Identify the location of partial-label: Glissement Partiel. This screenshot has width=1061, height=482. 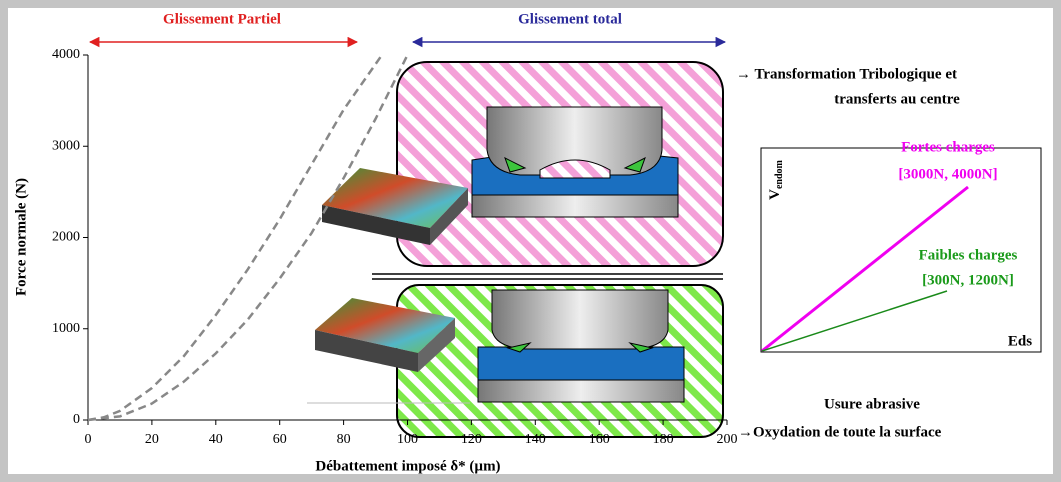
(222, 19).